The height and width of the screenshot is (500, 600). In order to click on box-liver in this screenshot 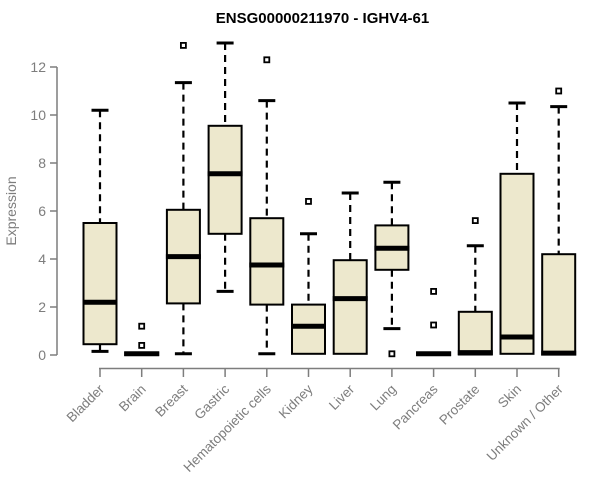, I will do `click(350, 307)`.